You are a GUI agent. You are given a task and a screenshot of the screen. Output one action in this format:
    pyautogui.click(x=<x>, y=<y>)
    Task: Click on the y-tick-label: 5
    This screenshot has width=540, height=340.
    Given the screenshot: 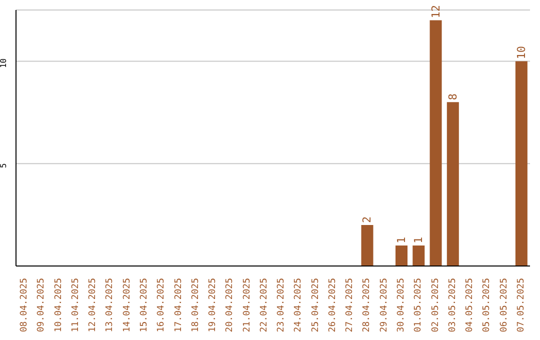 What is the action you would take?
    pyautogui.click(x=4, y=165)
    